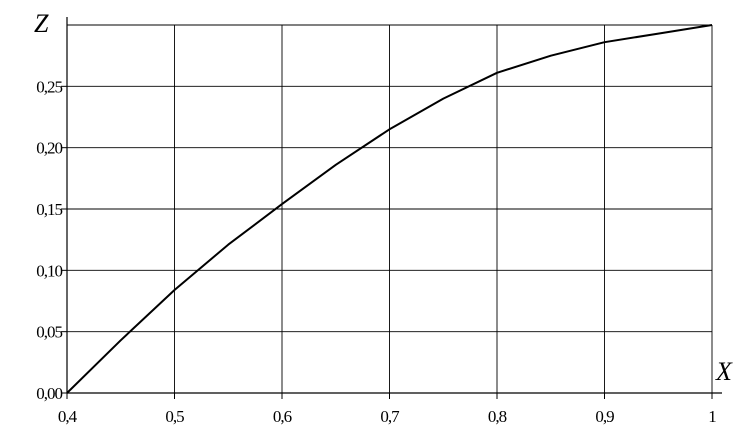  Describe the element at coordinates (724, 371) in the screenshot. I see `x-axis-label: X` at that location.